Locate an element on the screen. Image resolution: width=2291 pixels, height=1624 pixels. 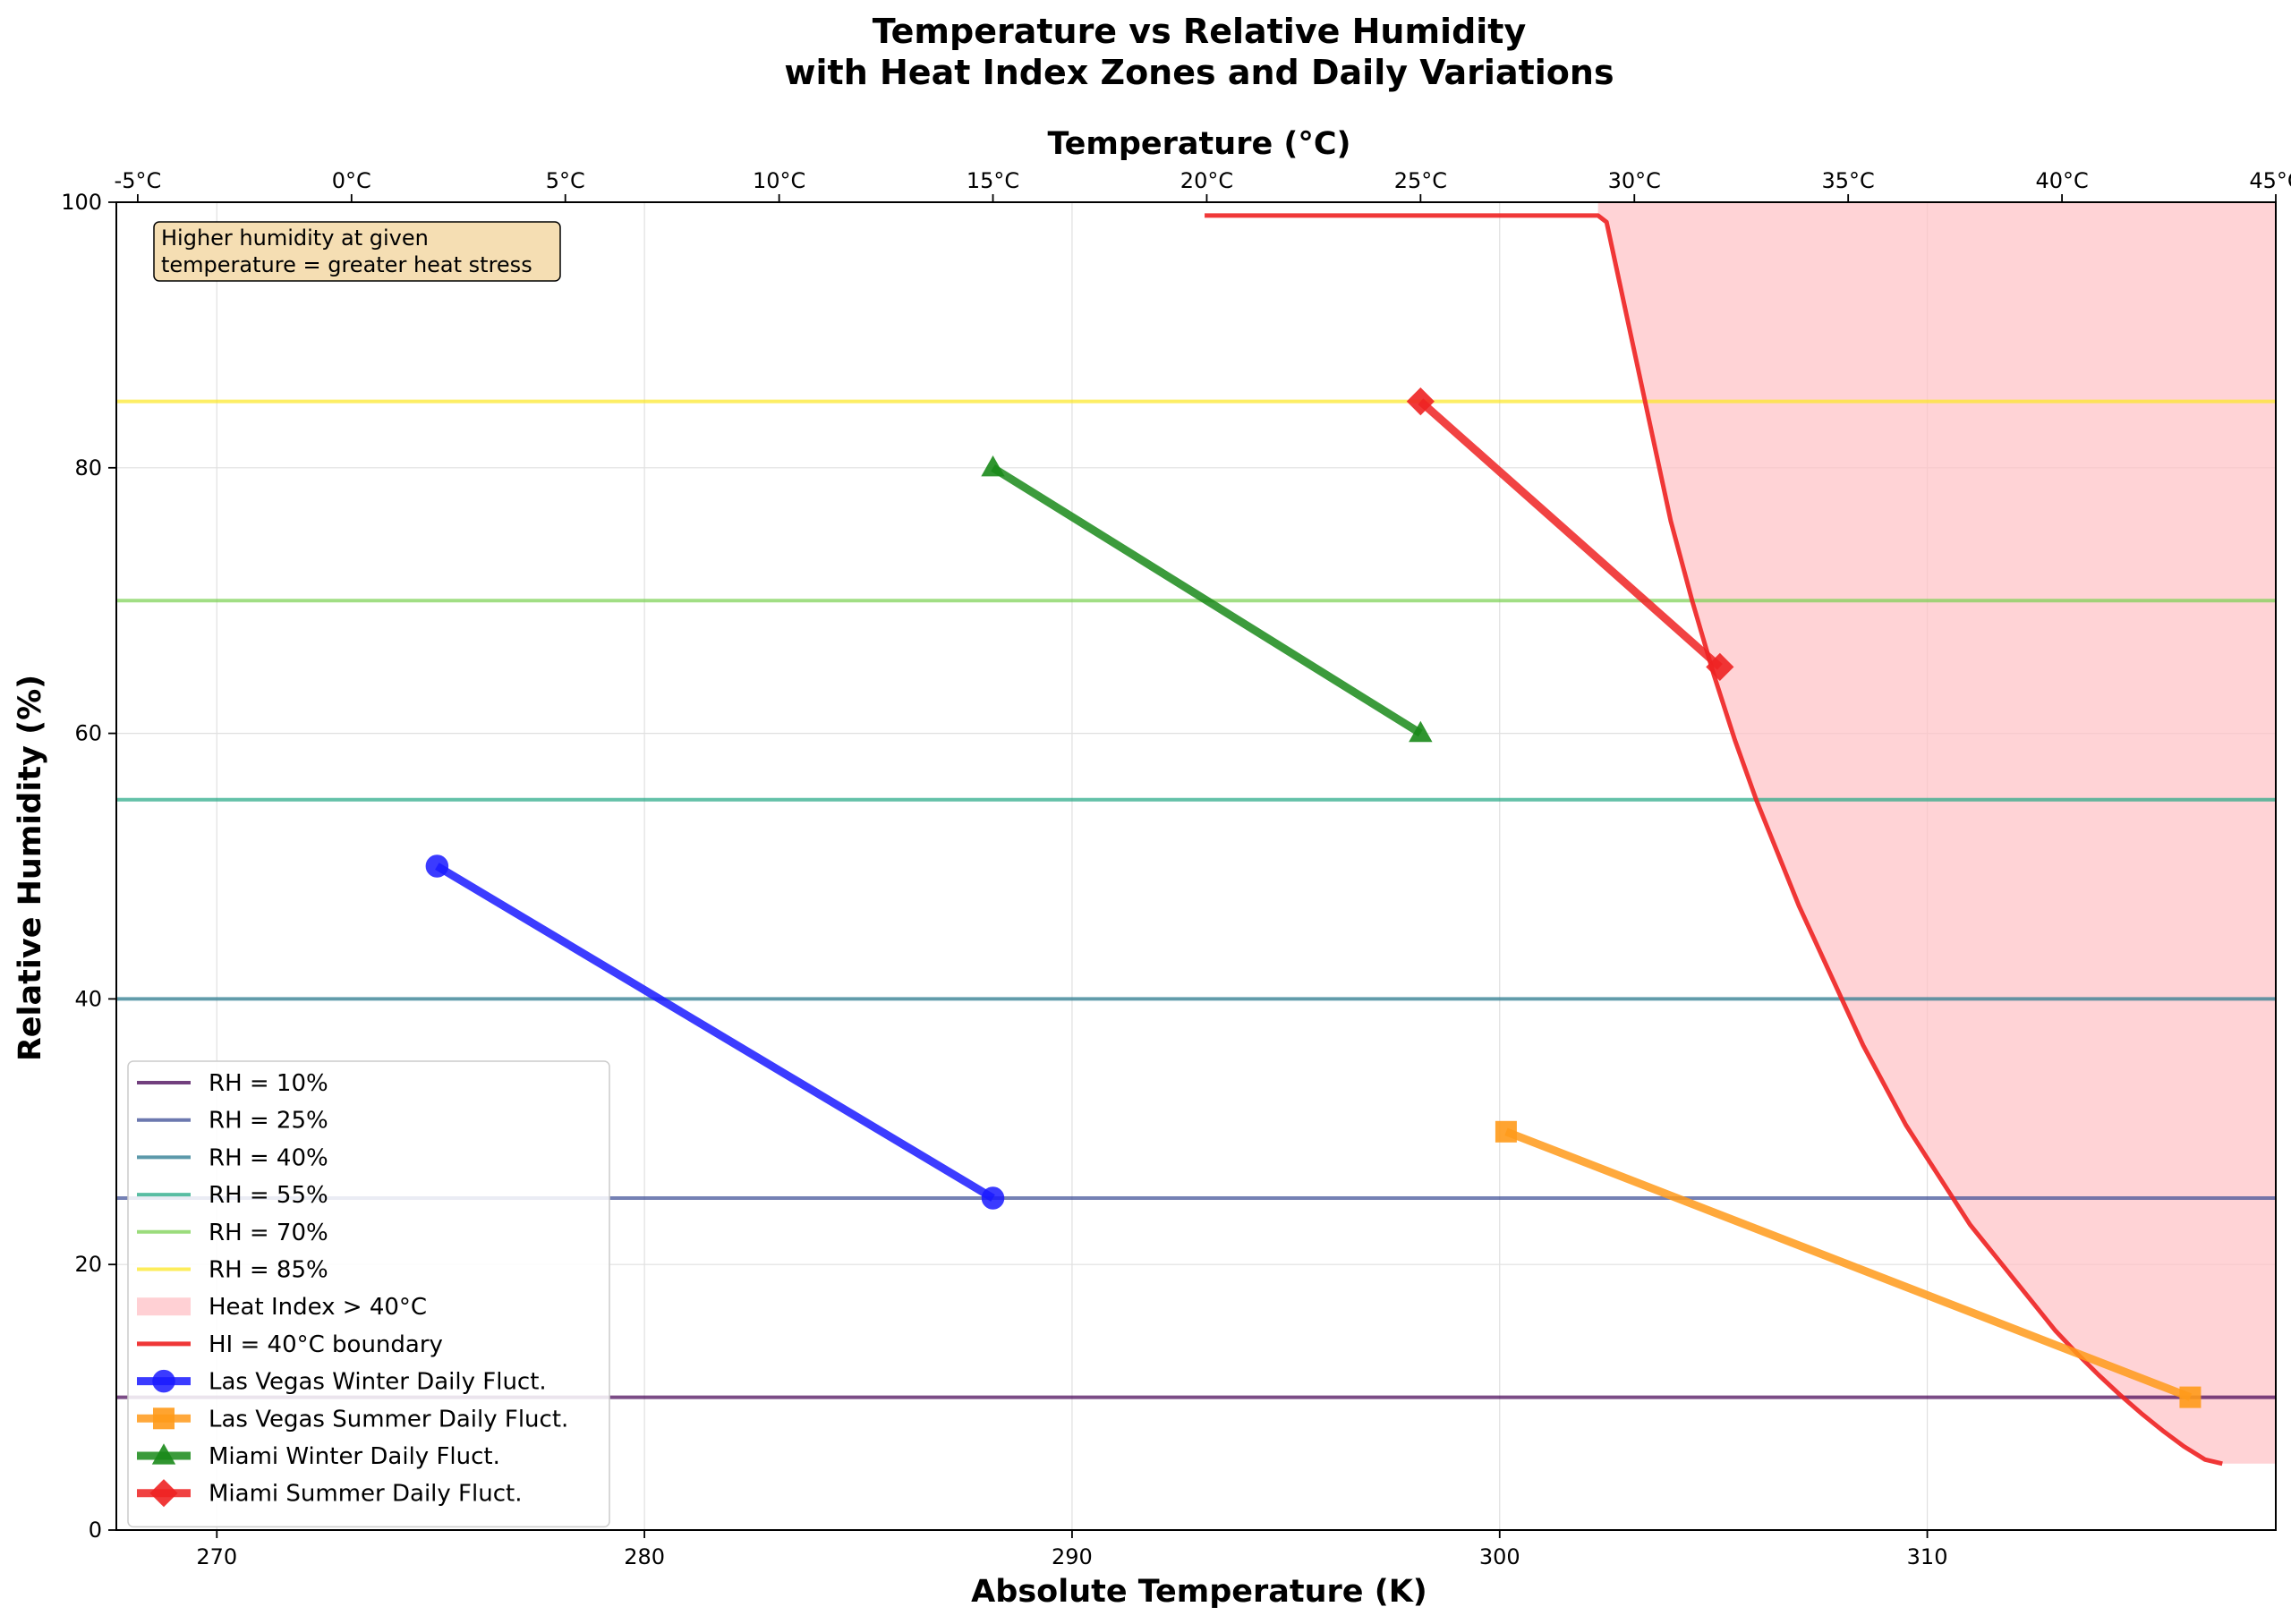
chart-title: Temperature vs Relative Humidity is located at coordinates (1200, 32).